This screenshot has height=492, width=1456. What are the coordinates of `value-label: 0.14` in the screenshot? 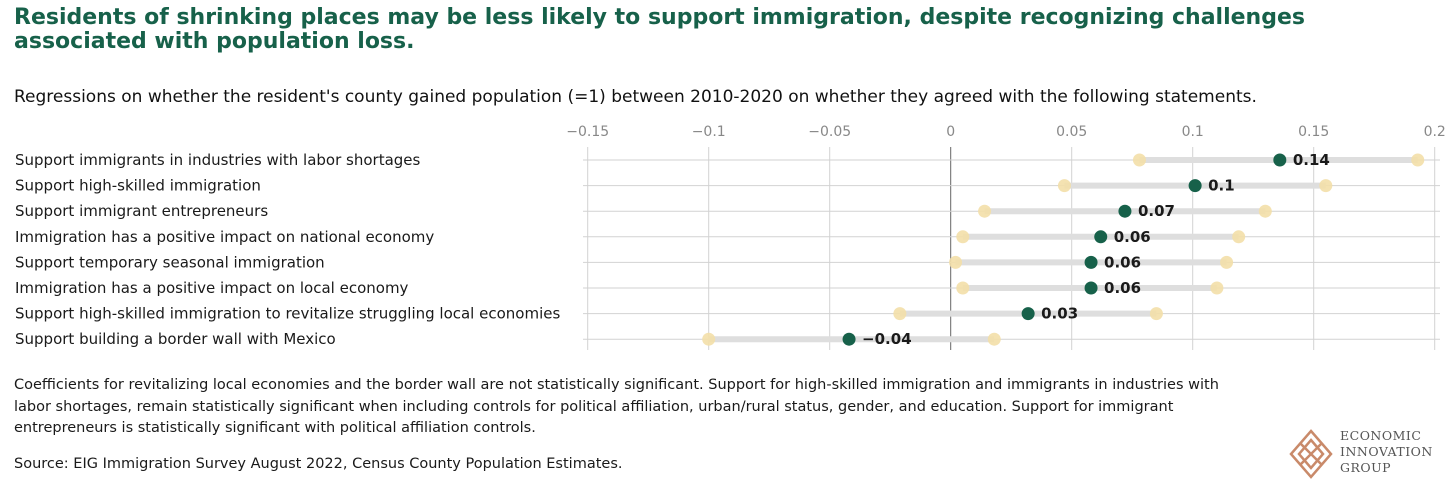 It's located at (1311, 160).